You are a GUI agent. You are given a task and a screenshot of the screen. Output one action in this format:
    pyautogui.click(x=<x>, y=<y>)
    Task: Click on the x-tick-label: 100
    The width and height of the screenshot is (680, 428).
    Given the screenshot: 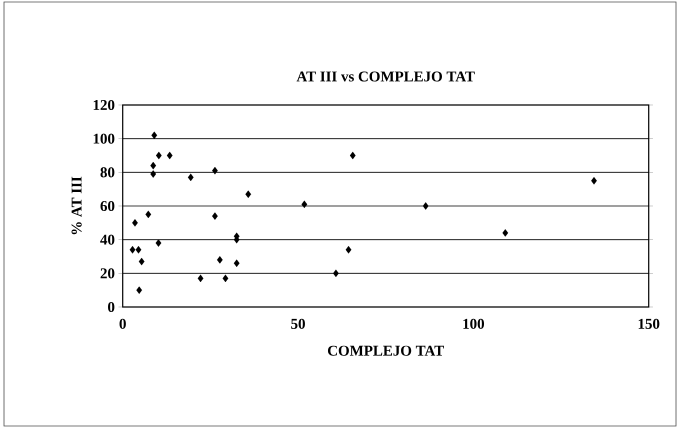 What is the action you would take?
    pyautogui.click(x=473, y=323)
    